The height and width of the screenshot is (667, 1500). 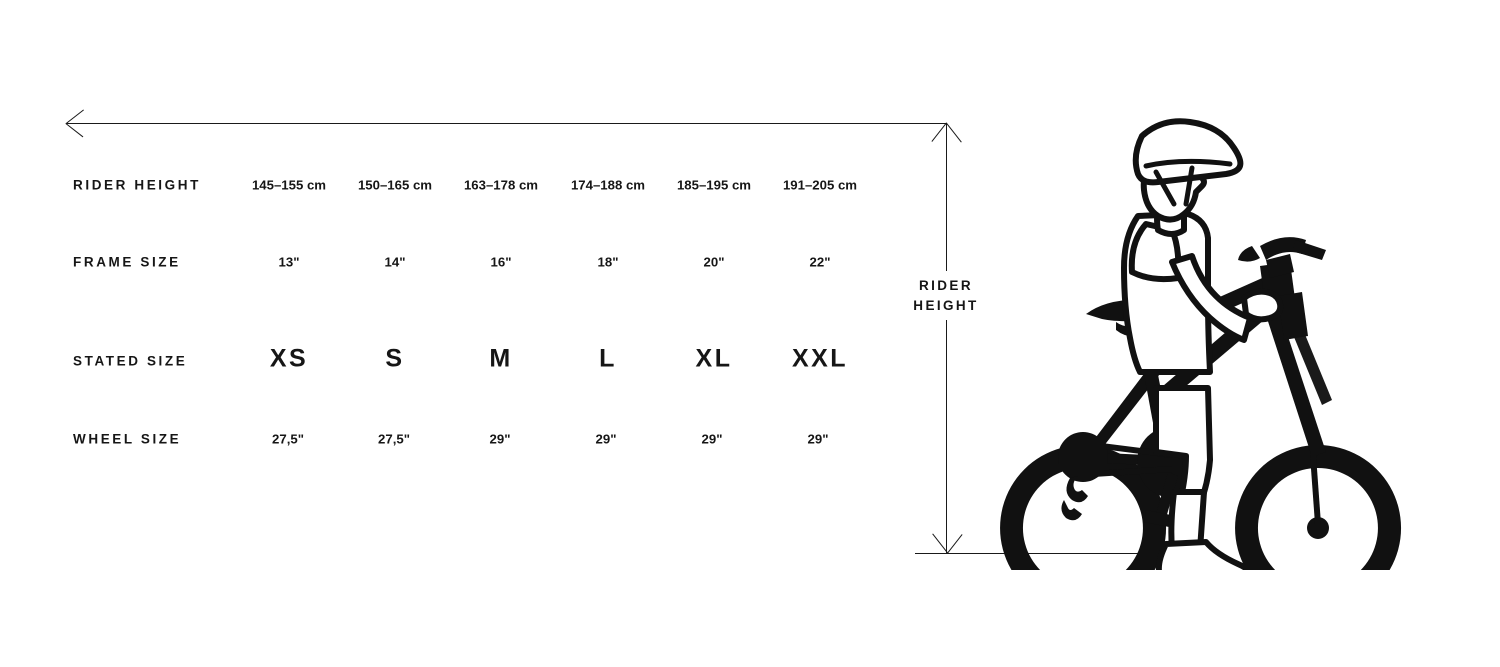 What do you see at coordinates (501, 185) in the screenshot?
I see `cell-rider-height-3: 163–178 cm` at bounding box center [501, 185].